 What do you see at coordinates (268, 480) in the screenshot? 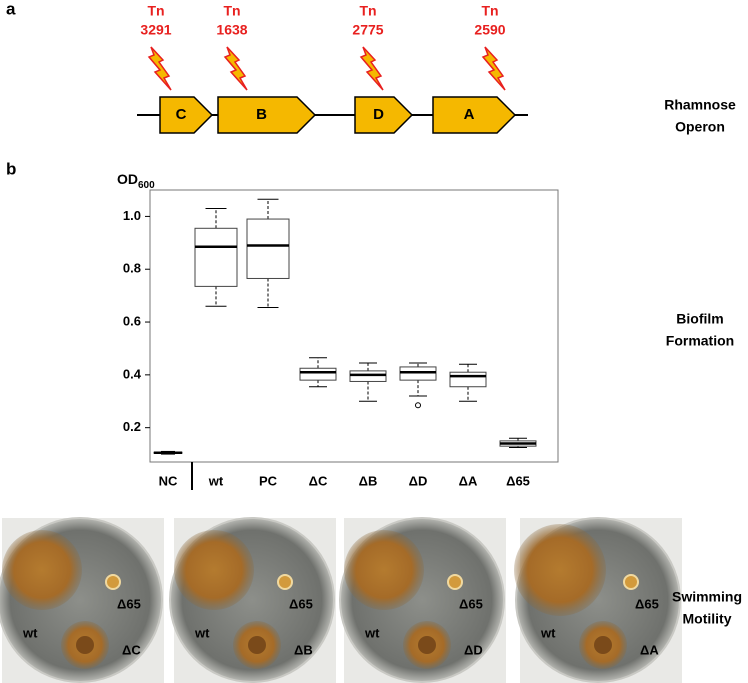
I see `x-tick-label: PC` at bounding box center [268, 480].